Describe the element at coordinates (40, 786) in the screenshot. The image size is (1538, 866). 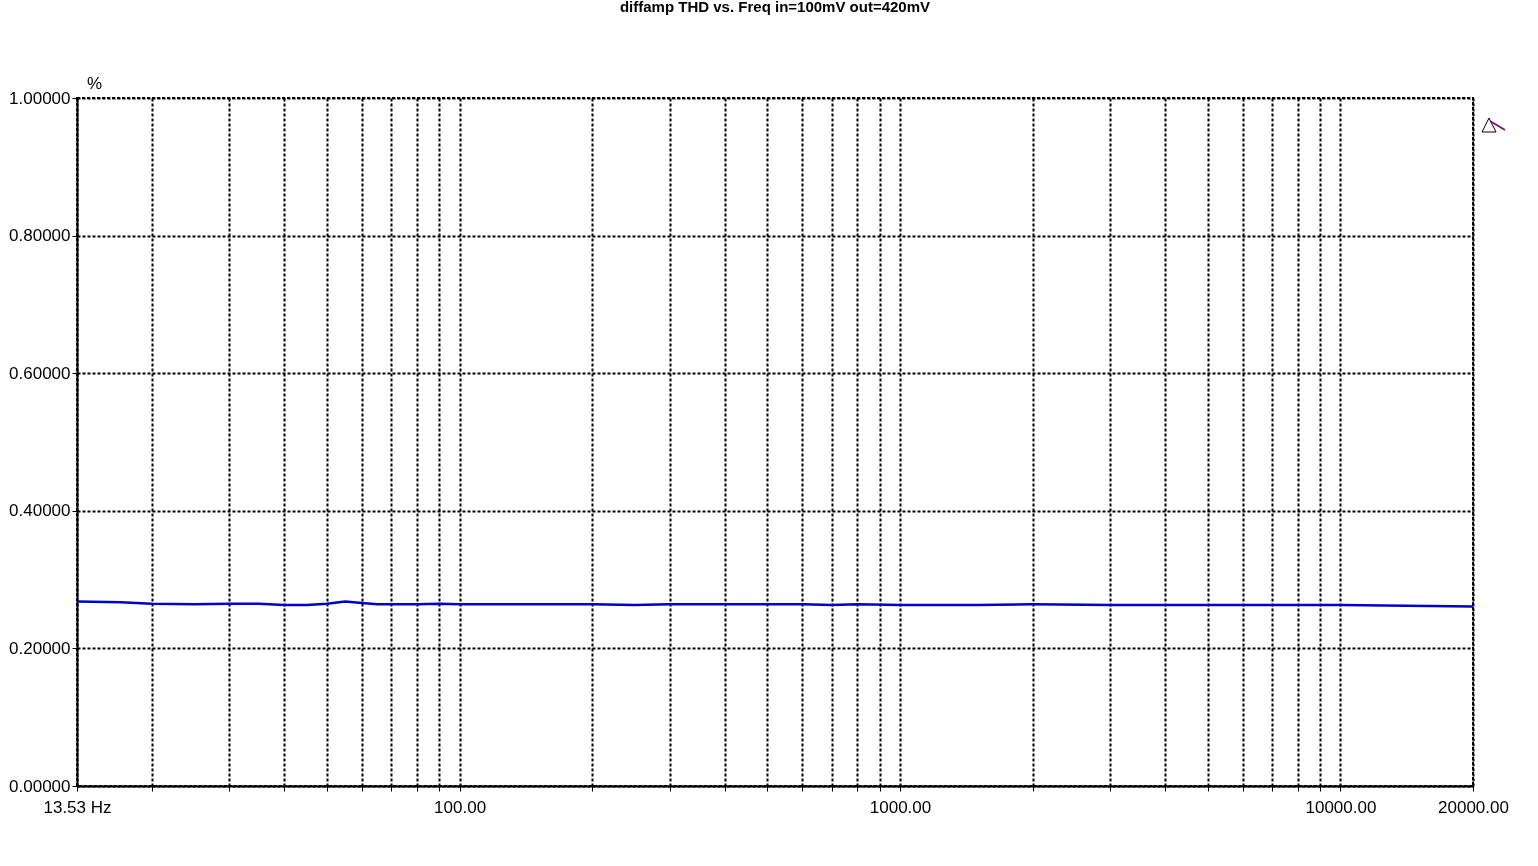
I see `y-tick-label: 0.00000` at that location.